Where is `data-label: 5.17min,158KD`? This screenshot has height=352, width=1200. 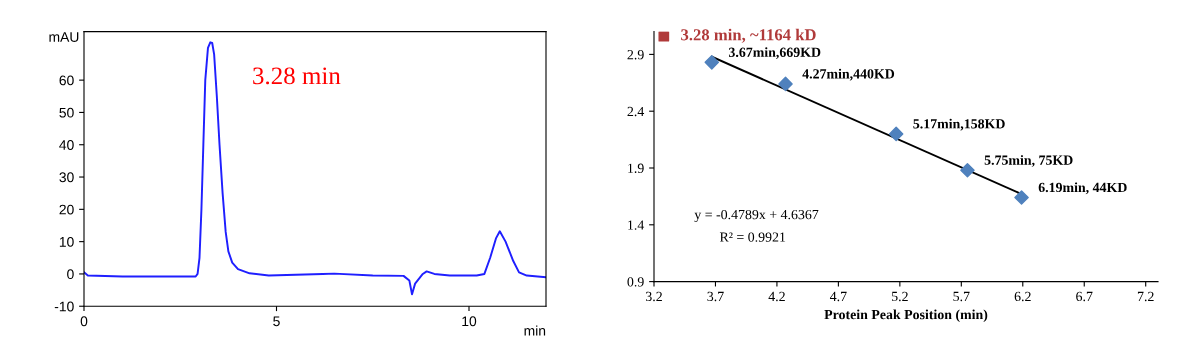 data-label: 5.17min,158KD is located at coordinates (959, 124).